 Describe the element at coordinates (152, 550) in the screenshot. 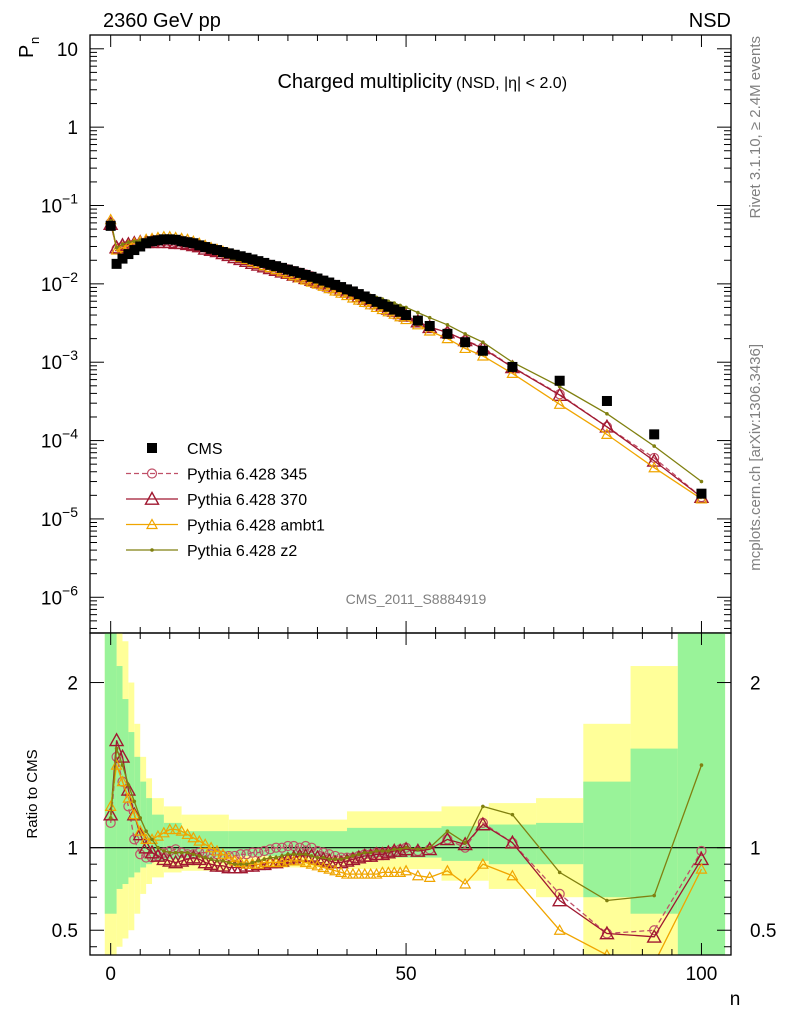

I see `legend-entry-pythia-6-428-z2-marker` at that location.